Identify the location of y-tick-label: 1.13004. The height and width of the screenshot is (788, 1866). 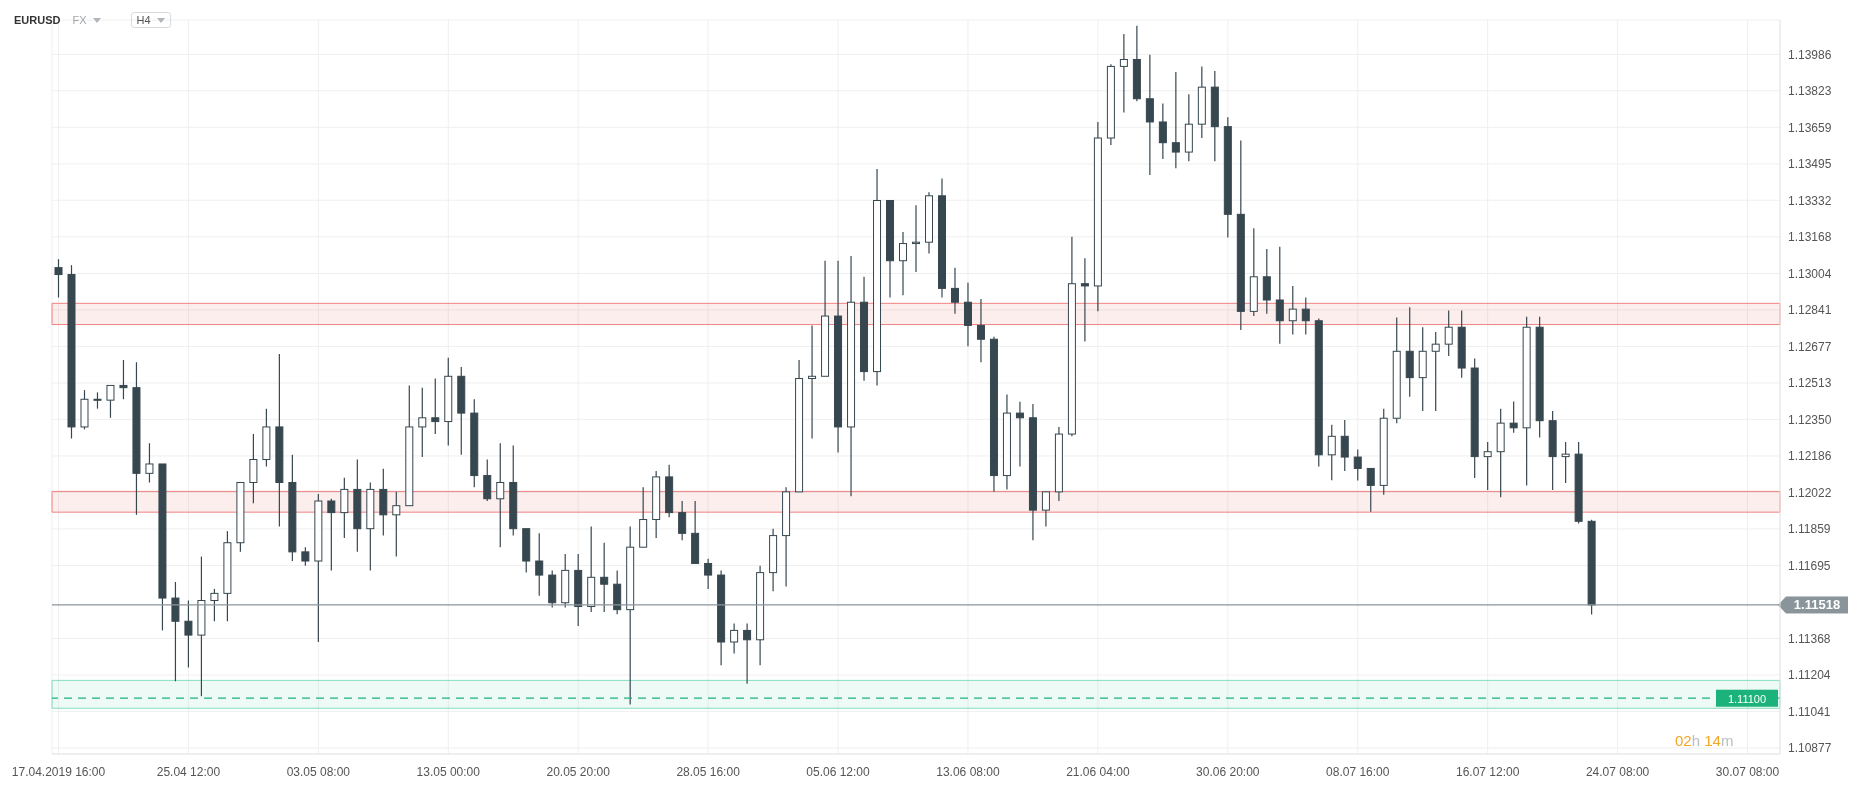
(1810, 273).